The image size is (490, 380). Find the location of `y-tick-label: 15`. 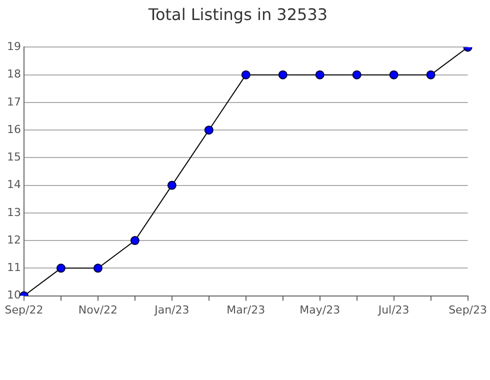

y-tick-label: 15 is located at coordinates (13, 157).